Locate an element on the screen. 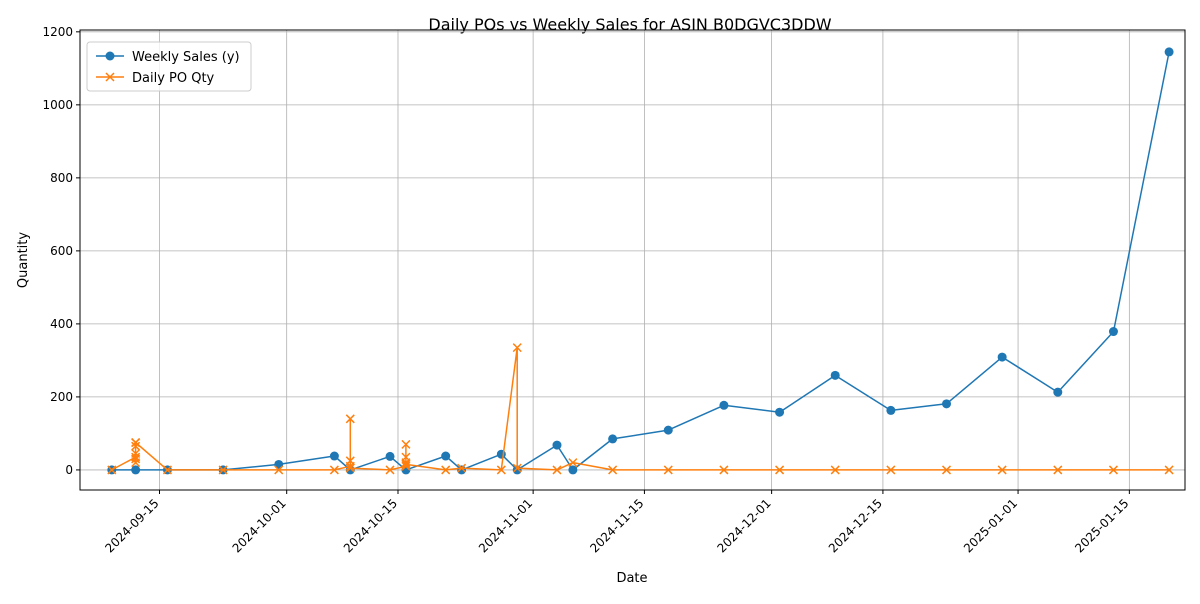  x-axis-label: Date is located at coordinates (631, 578).